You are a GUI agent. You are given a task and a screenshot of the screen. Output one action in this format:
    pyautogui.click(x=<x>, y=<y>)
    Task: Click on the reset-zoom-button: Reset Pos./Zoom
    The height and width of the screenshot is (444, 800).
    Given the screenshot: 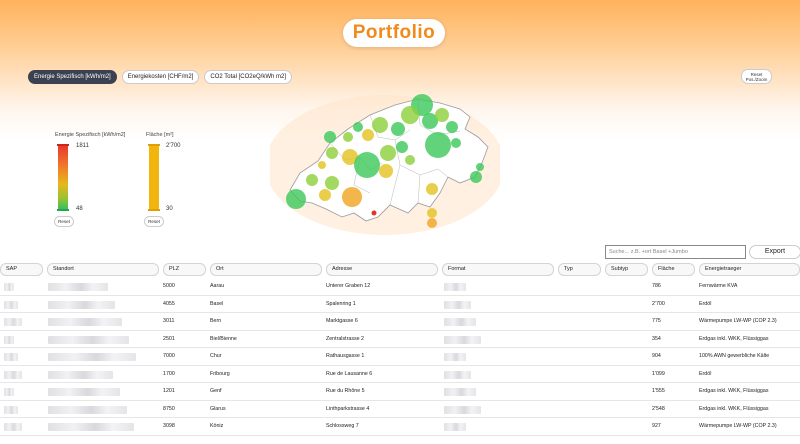 What is the action you would take?
    pyautogui.click(x=756, y=76)
    